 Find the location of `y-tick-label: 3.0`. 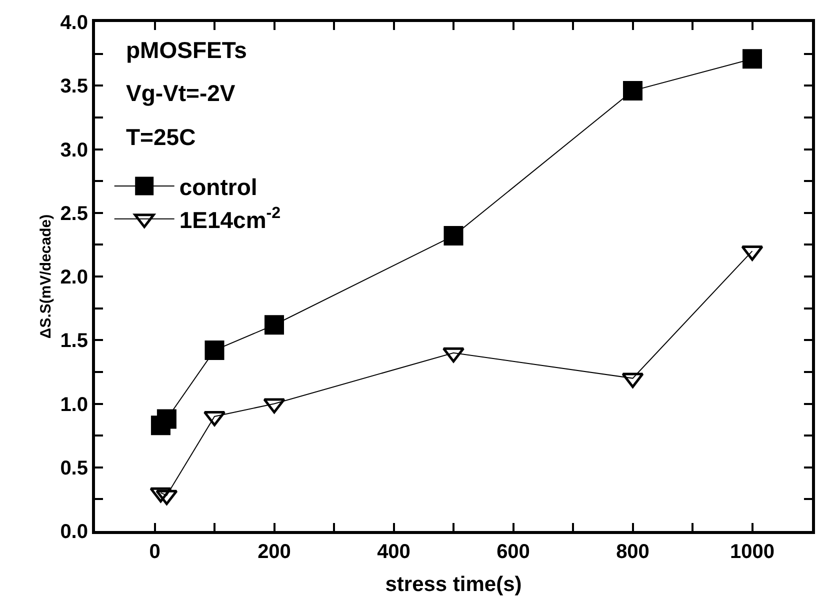

y-tick-label: 3.0 is located at coordinates (74, 150).